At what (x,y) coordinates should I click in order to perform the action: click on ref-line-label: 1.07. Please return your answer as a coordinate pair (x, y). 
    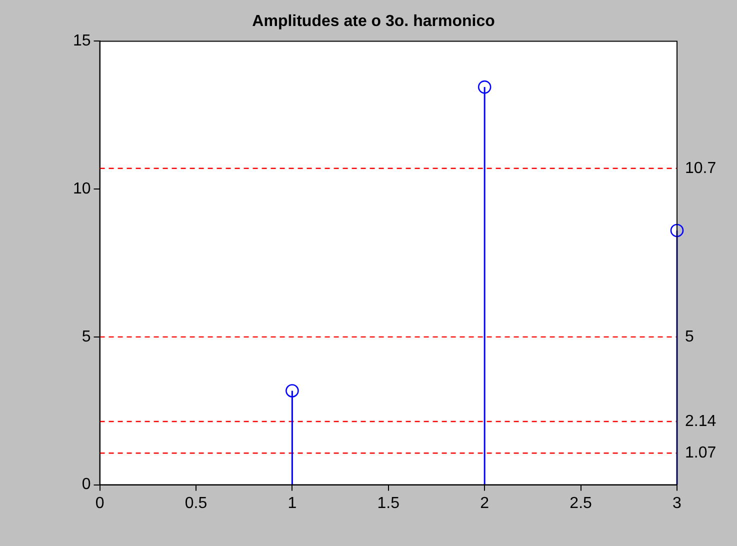
    Looking at the image, I should click on (700, 453).